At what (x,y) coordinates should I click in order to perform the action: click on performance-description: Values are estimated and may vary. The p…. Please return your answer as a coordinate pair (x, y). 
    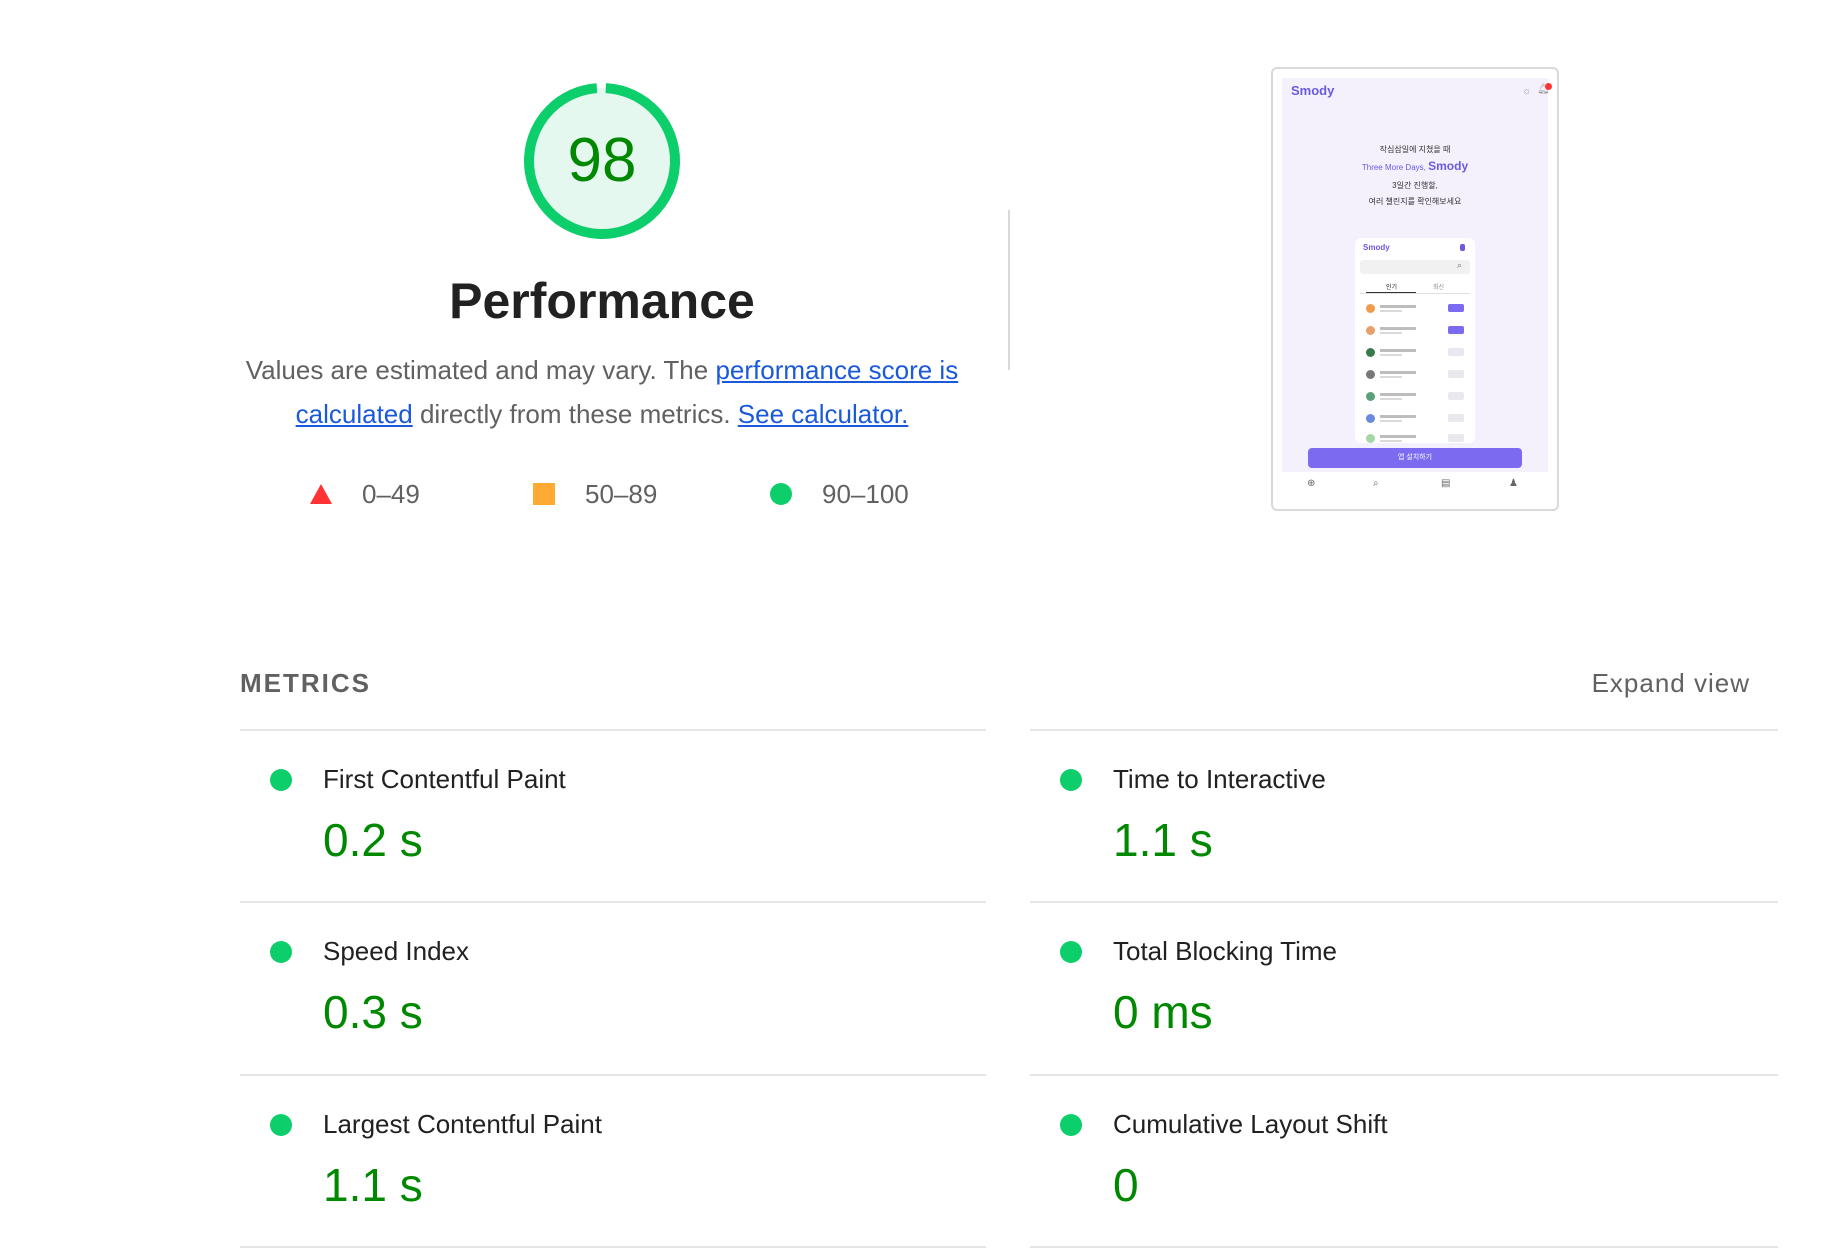
    Looking at the image, I should click on (602, 392).